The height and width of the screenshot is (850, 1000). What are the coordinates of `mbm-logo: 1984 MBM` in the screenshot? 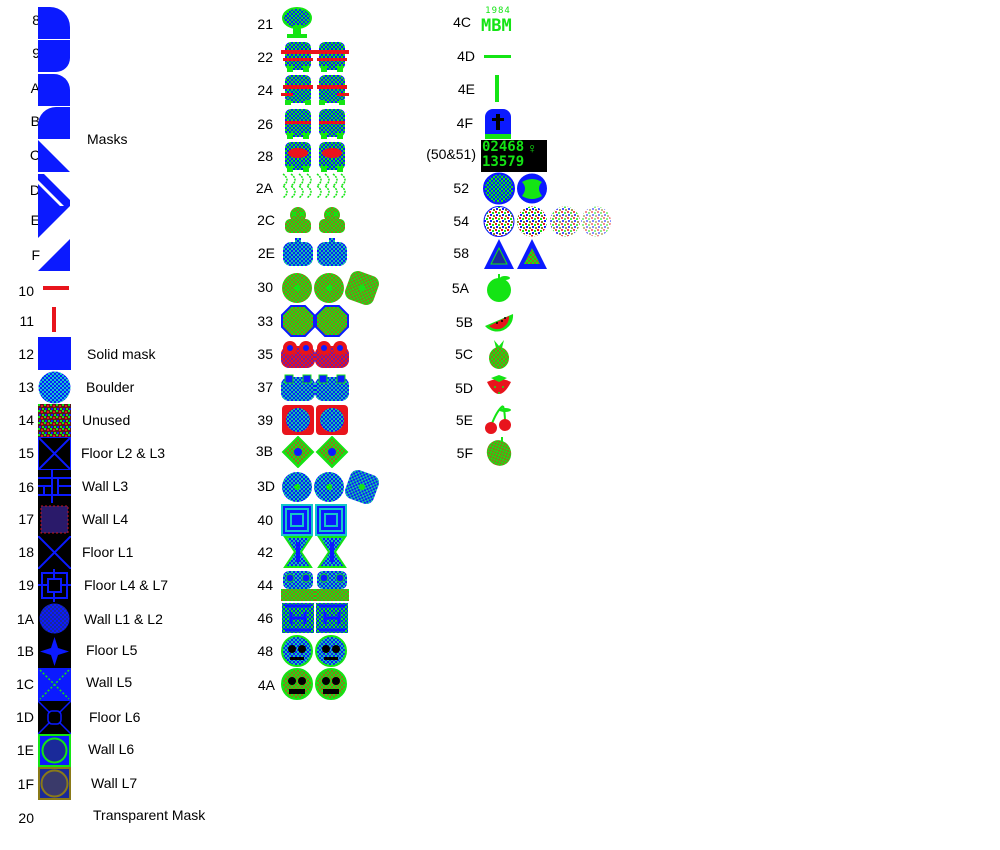 It's located at (498, 23).